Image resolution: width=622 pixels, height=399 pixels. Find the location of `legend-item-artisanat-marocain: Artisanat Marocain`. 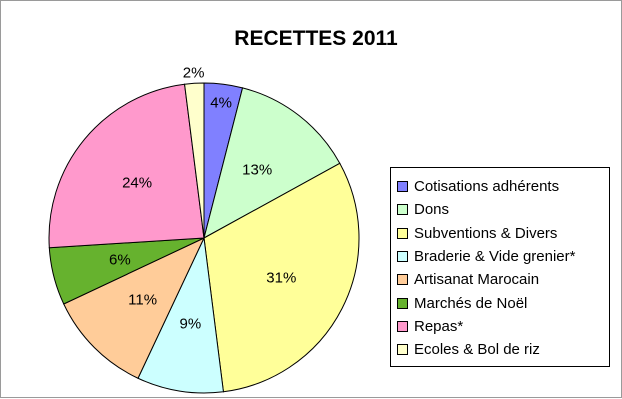

legend-item-artisanat-marocain: Artisanat Marocain is located at coordinates (500, 279).